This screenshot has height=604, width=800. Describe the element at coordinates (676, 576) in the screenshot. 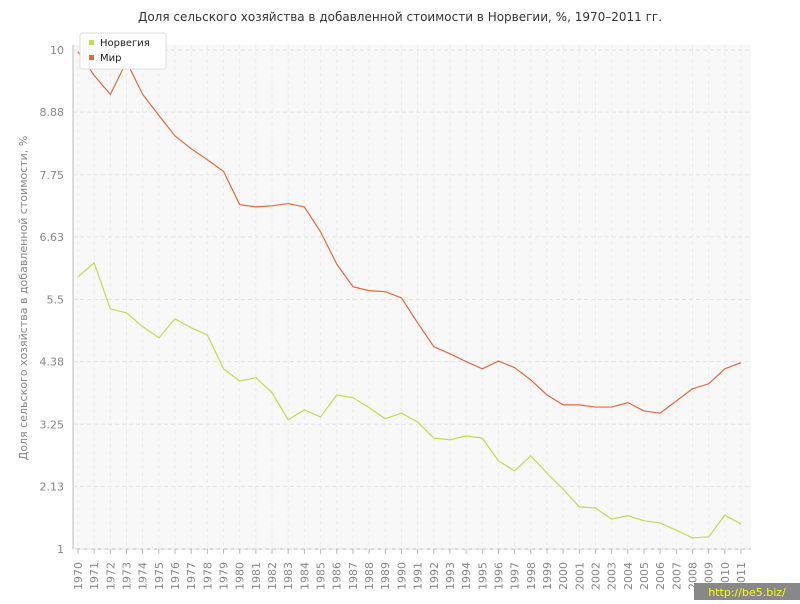

I see `x-tick-label: 2007` at that location.